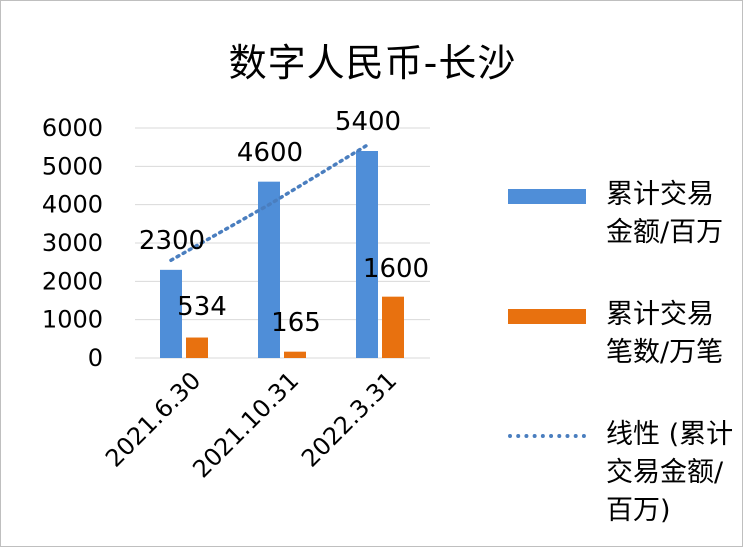 This screenshot has height=549, width=745. Describe the element at coordinates (72, 128) in the screenshot. I see `y-tick-label: 6000` at that location.